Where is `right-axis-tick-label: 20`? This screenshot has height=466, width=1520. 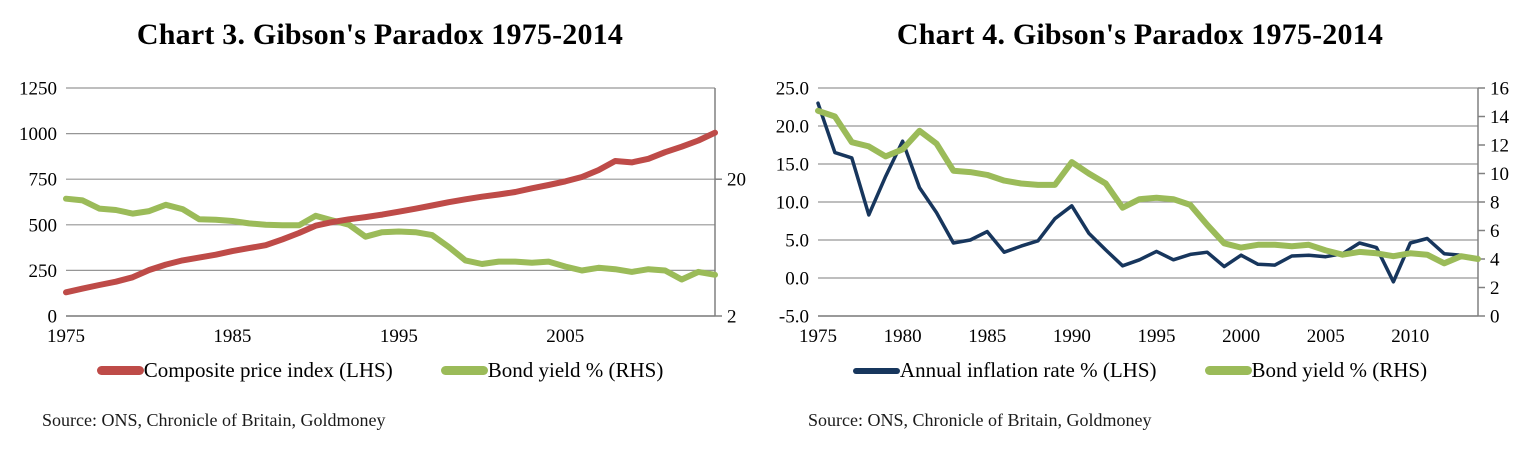 right-axis-tick-label: 20 is located at coordinates (736, 180).